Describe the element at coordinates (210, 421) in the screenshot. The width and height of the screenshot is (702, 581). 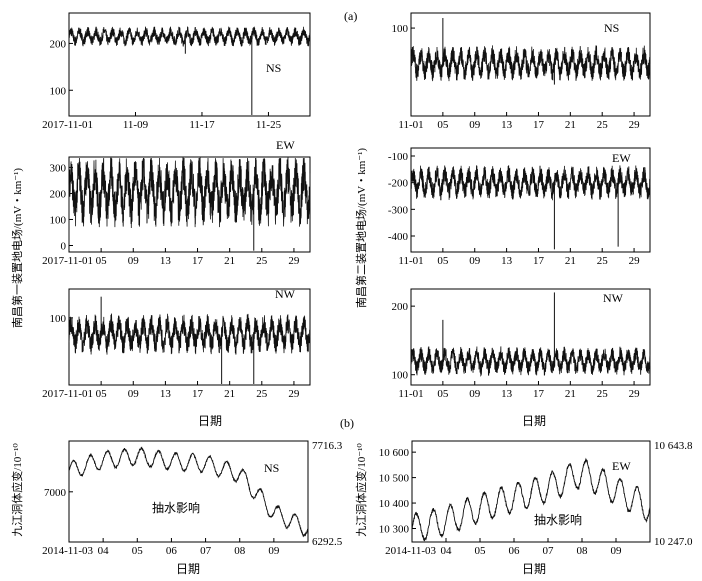
I see `date-axis-label-a: 日期` at that location.